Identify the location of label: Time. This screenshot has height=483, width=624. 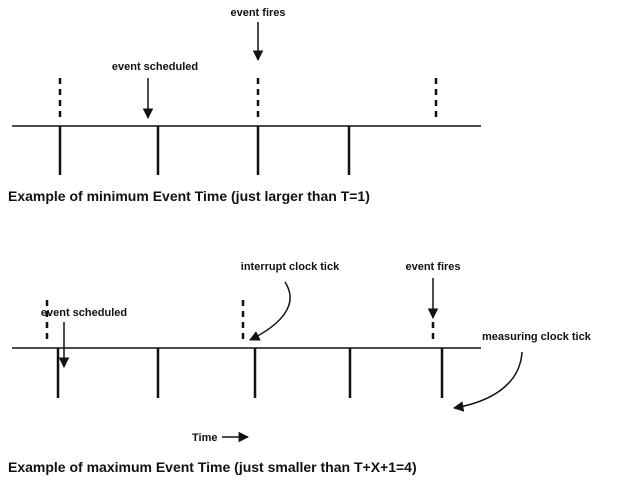
(204, 438).